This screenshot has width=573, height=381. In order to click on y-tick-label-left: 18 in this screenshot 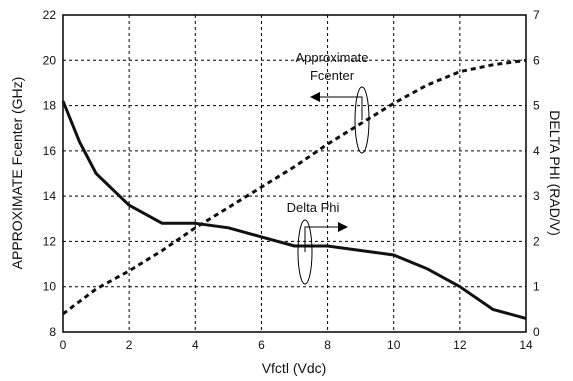, I will do `click(50, 106)`.